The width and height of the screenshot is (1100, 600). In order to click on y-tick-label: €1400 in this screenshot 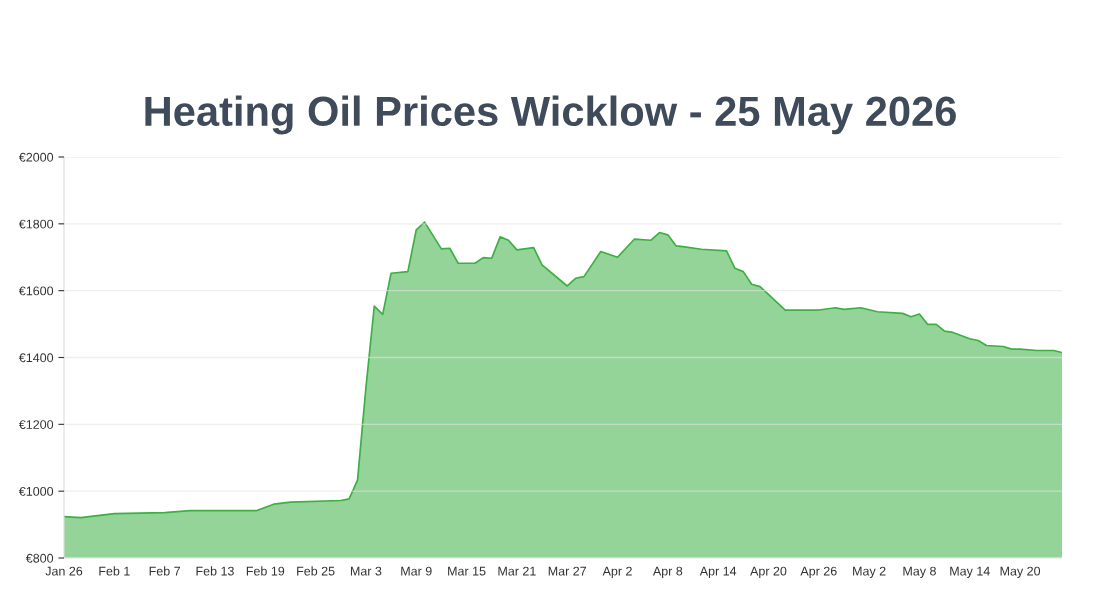, I will do `click(36, 358)`.